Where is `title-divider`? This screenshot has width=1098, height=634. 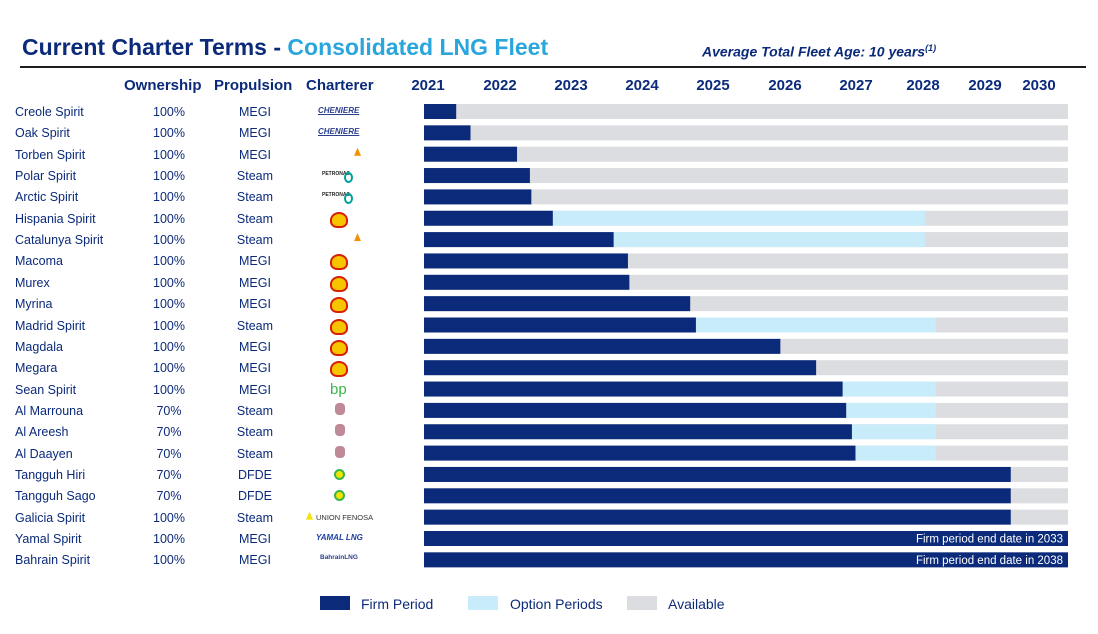 title-divider is located at coordinates (553, 67).